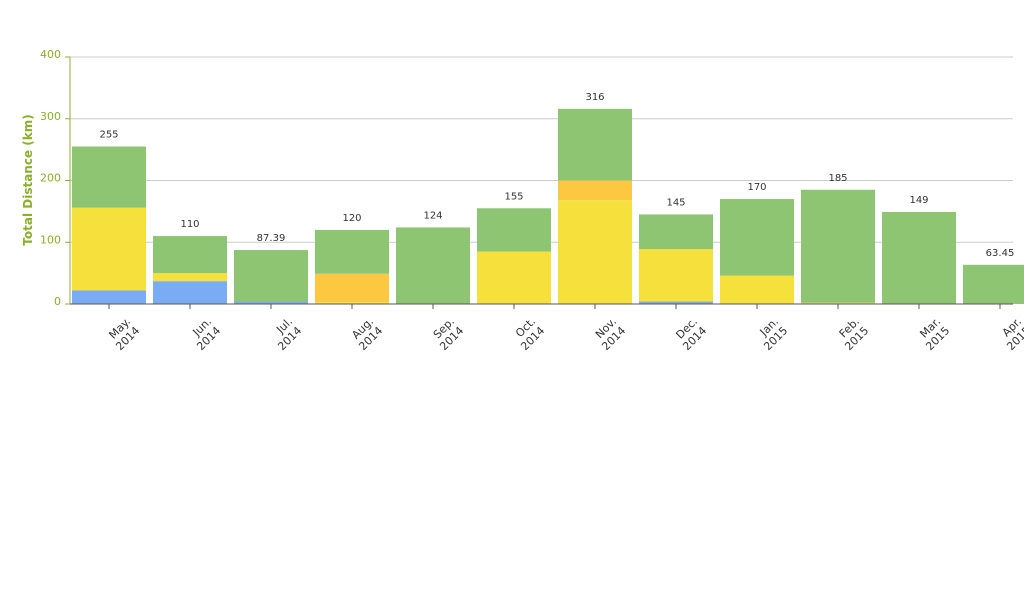 The height and width of the screenshot is (595, 1024). I want to click on x-tick-label: Nov.2014, so click(609, 334).